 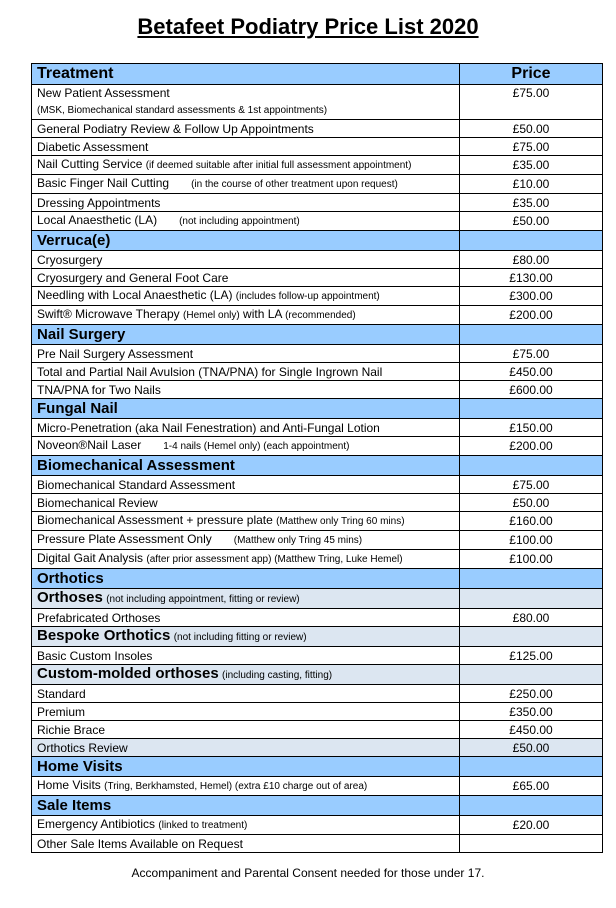 What do you see at coordinates (317, 353) in the screenshot?
I see `table-row: Pre Nail Surgery Assessment £75.00` at bounding box center [317, 353].